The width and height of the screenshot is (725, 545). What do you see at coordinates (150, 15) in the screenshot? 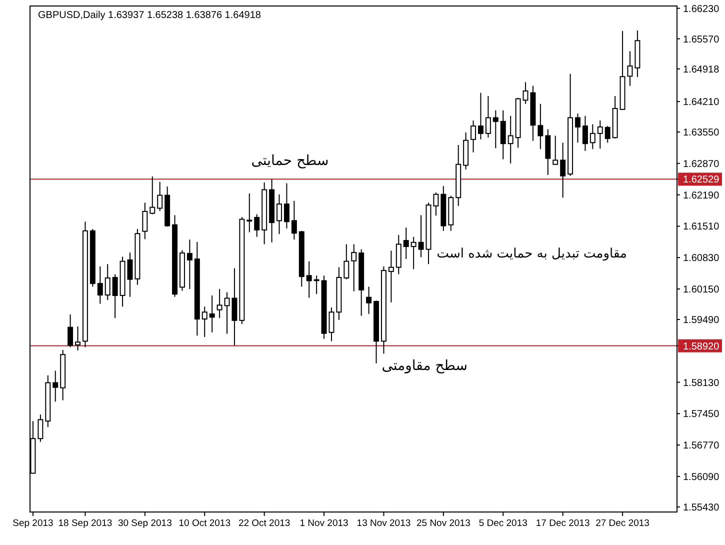
I see `chart-title: GBPUSD,Daily 1.63937 1.65238 1.63876 1.64918` at bounding box center [150, 15].